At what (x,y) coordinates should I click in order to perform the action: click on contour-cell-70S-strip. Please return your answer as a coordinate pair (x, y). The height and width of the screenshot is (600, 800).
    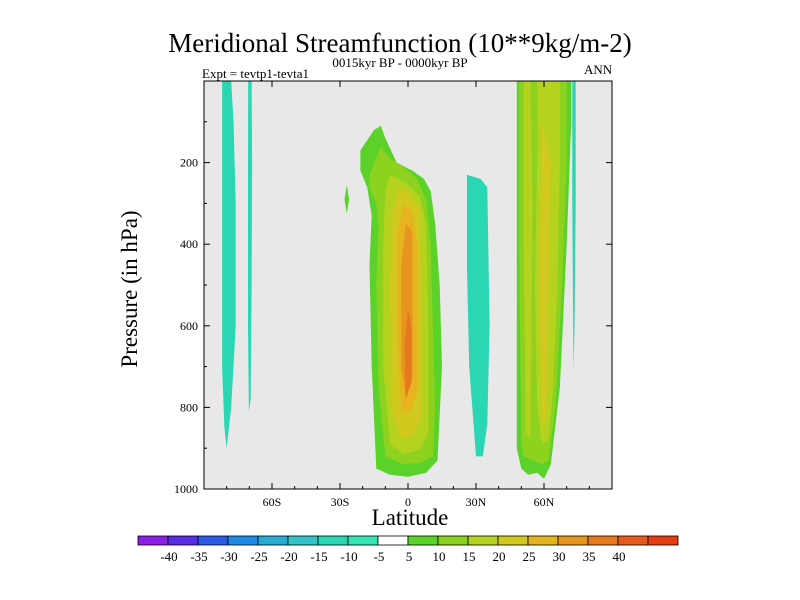
    Looking at the image, I should click on (250, 246).